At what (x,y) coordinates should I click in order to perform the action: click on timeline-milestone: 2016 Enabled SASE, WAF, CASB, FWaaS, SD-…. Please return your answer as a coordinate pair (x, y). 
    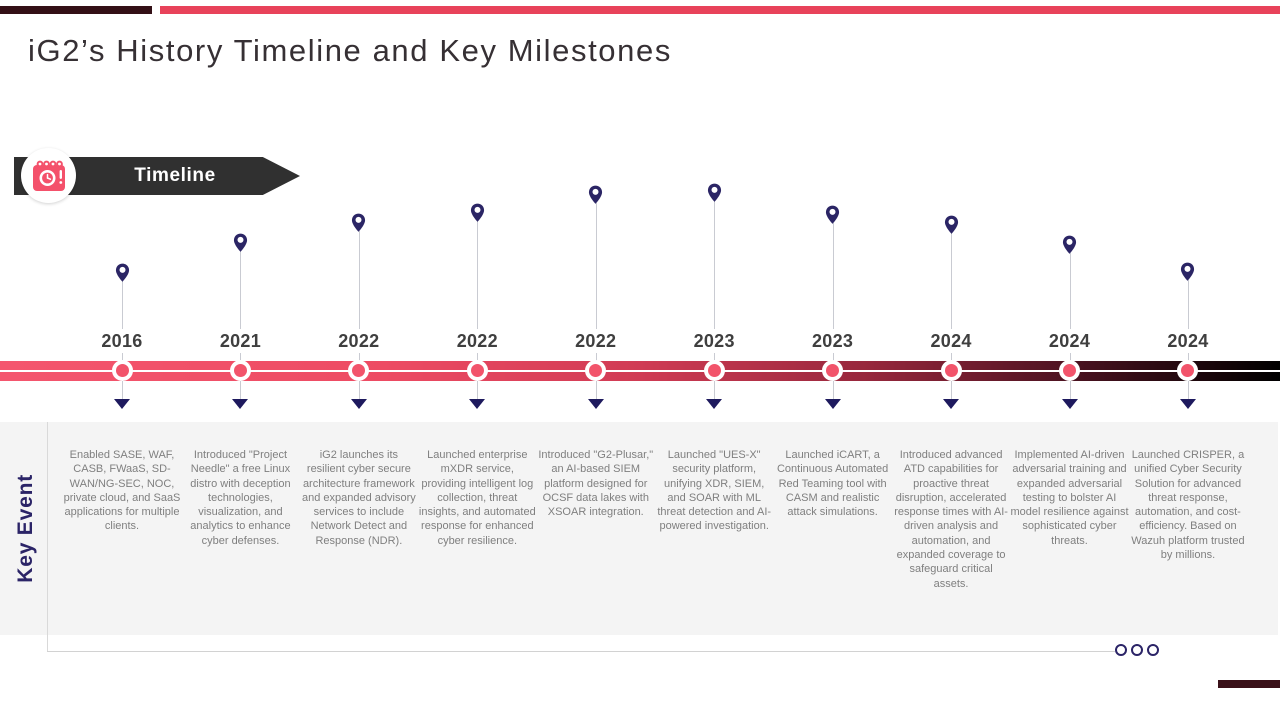
    Looking at the image, I should click on (122, 415).